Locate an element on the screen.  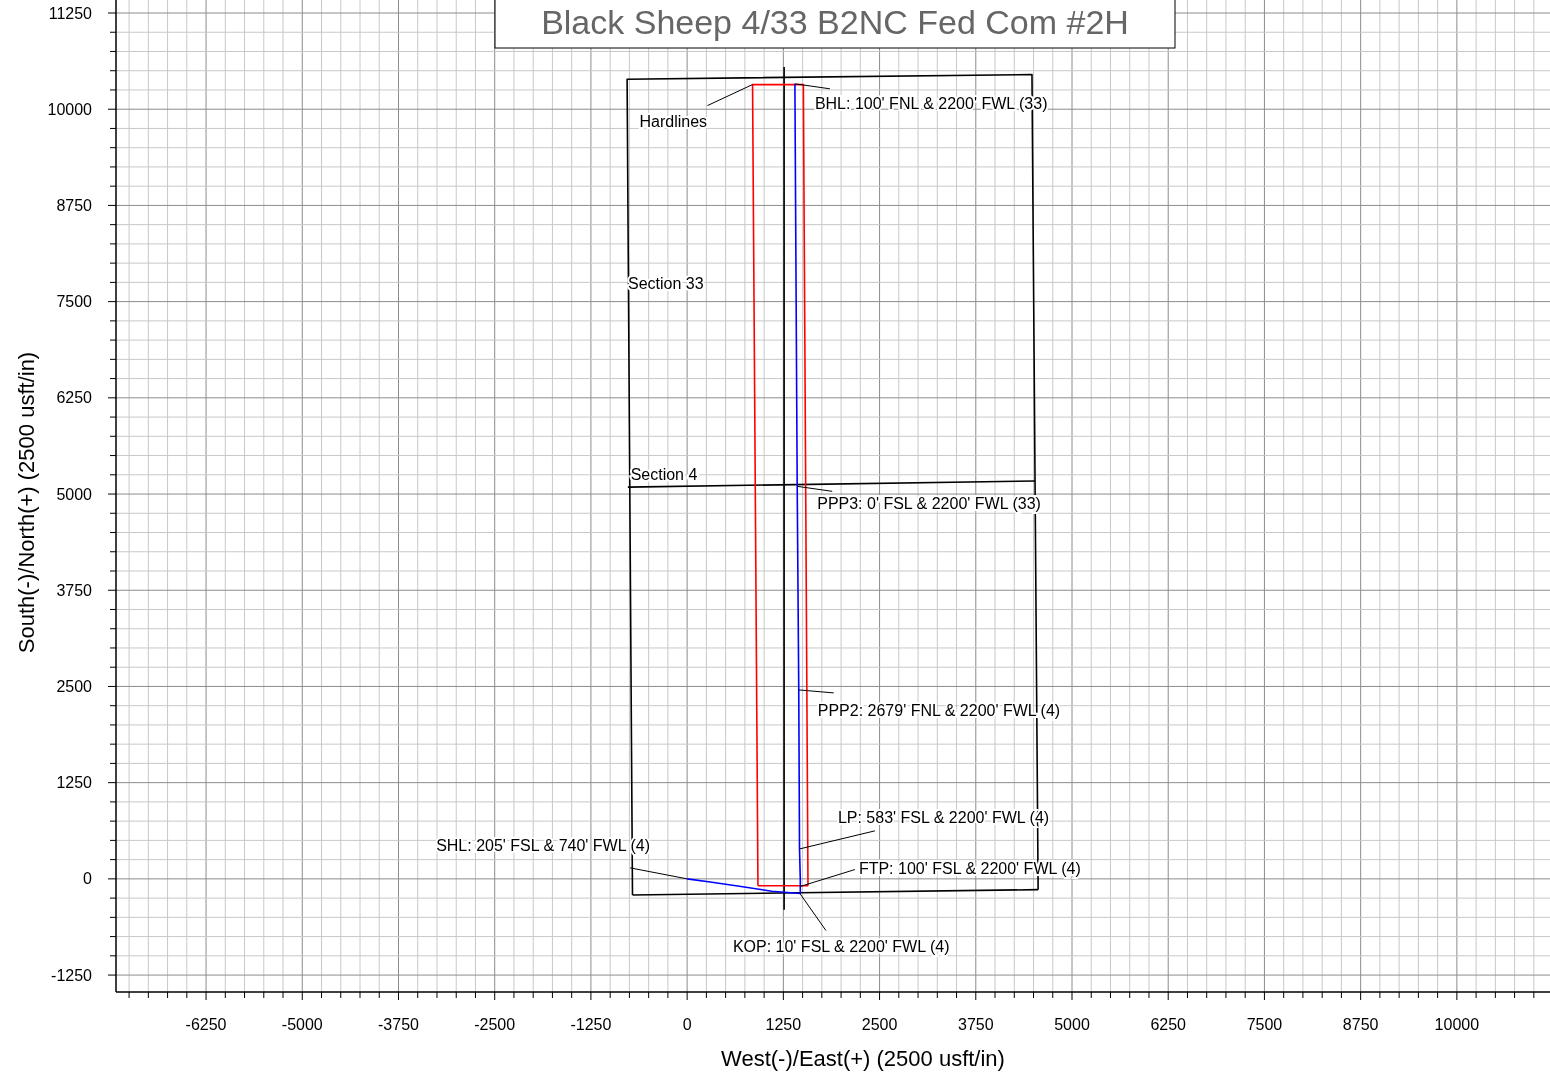
x-tick-label: -5000 is located at coordinates (302, 1024).